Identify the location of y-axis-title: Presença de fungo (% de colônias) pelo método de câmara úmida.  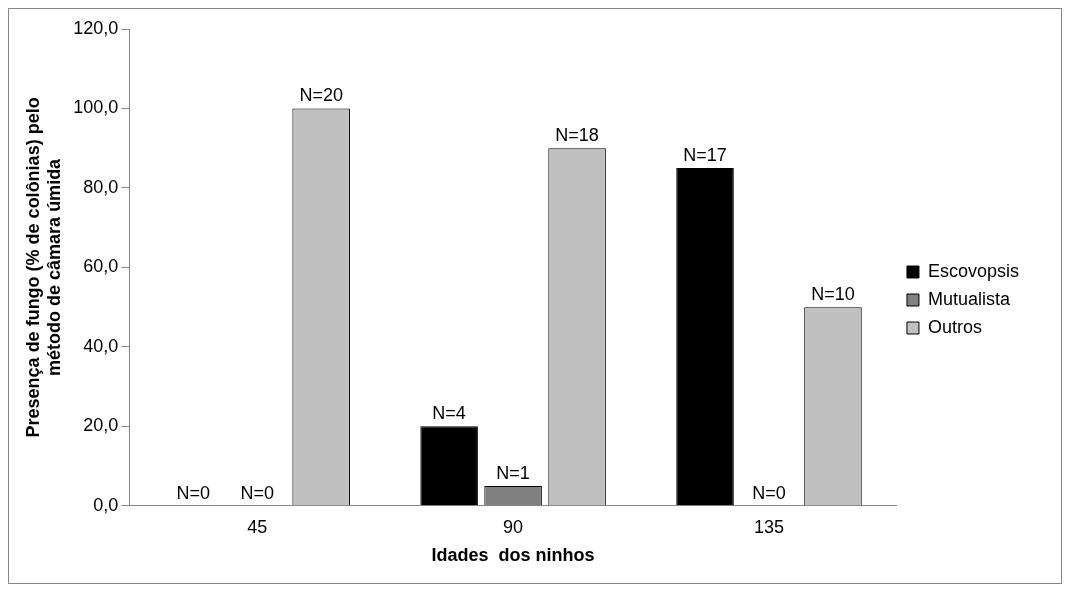
(43, 267).